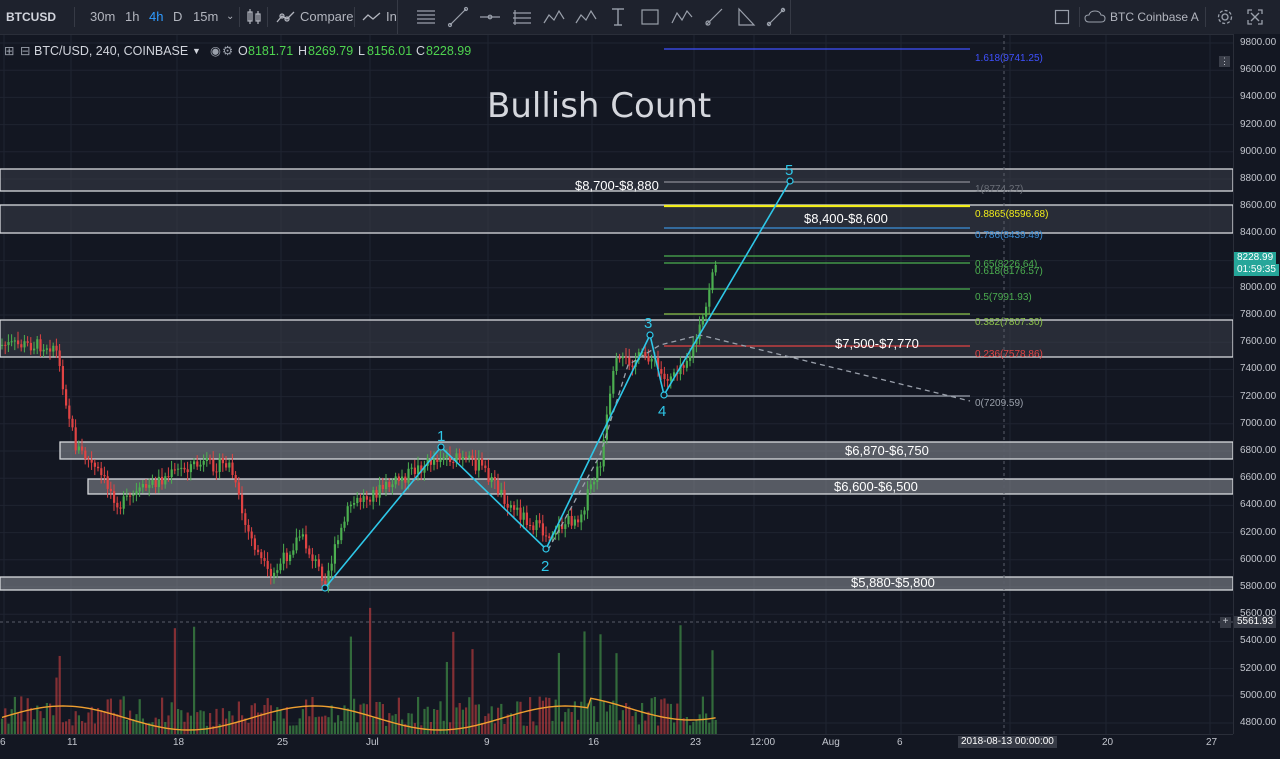 Image resolution: width=1280 pixels, height=759 pixels. What do you see at coordinates (254, 17) in the screenshot?
I see `chart-type-icon` at bounding box center [254, 17].